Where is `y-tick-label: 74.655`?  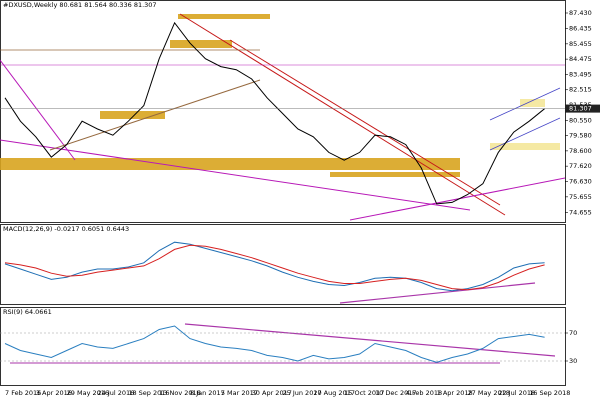 y-tick-label: 74.655 is located at coordinates (580, 212).